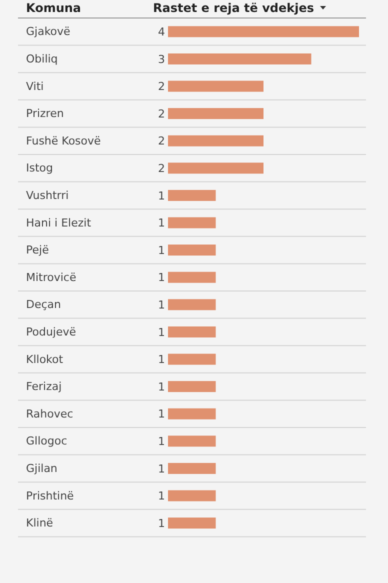 The height and width of the screenshot is (583, 388). Describe the element at coordinates (54, 8) in the screenshot. I see `y-axis-title: Komuna` at that location.